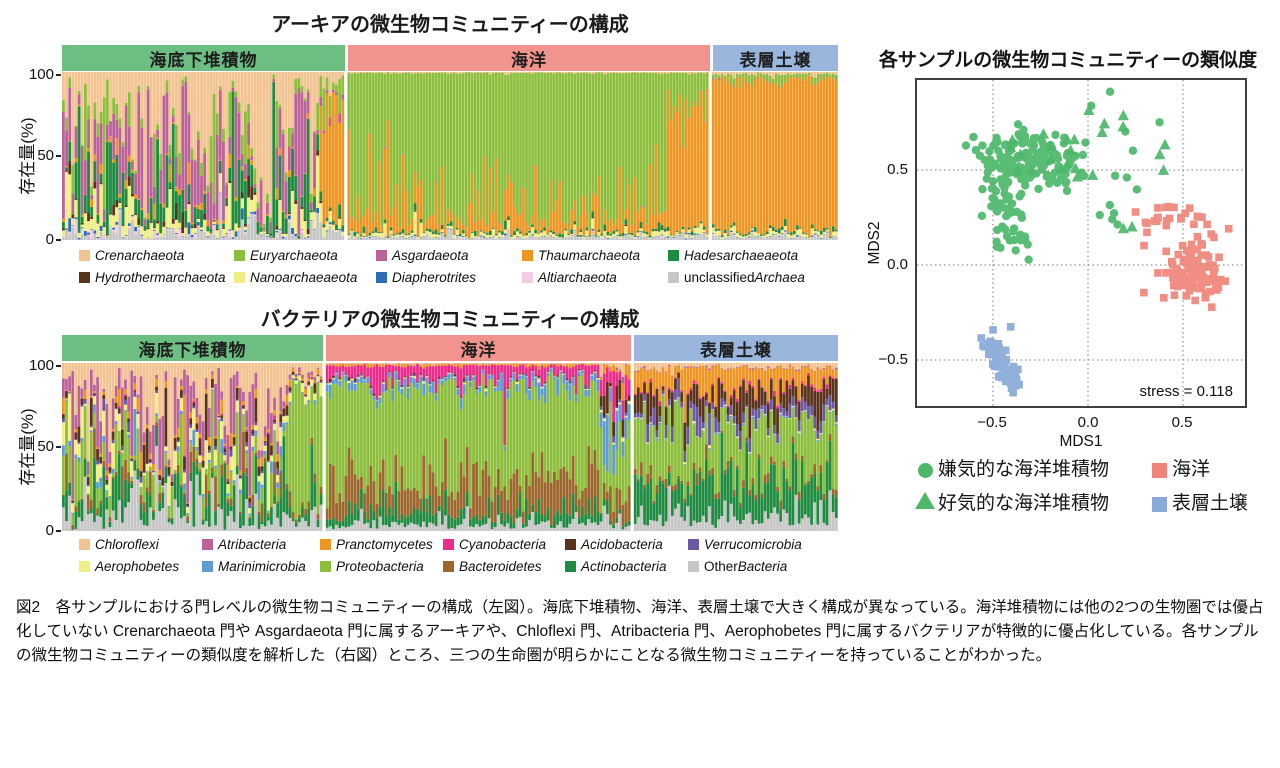 Image resolution: width=1280 pixels, height=768 pixels. What do you see at coordinates (1024, 503) in the screenshot?
I see `legend-label-aerobic-marine-sediment: 好気的な海洋堆積物` at bounding box center [1024, 503].